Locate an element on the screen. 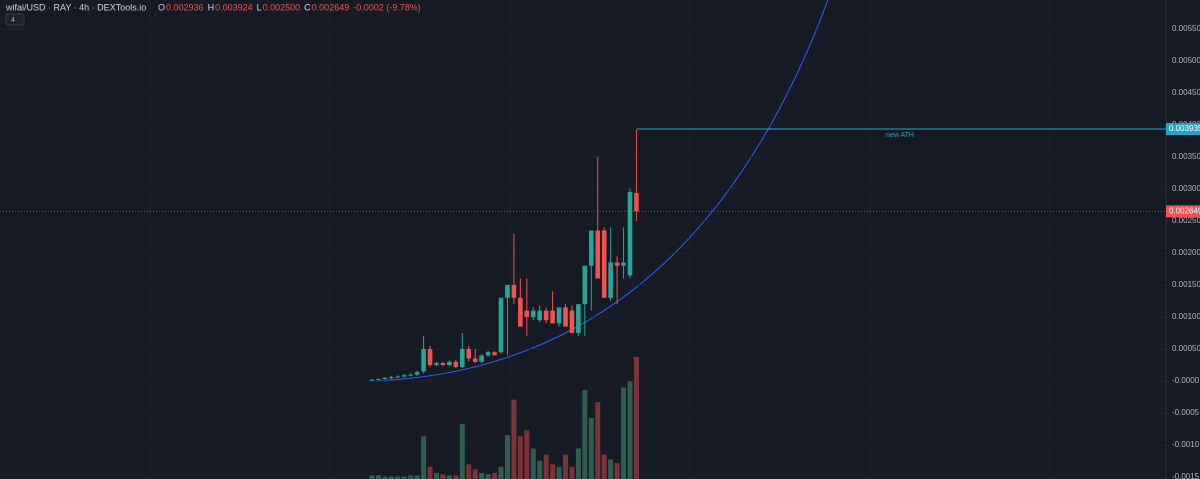 The image size is (1200, 479). chart-title: wifai/USD · RAY · 4h · DEXTools.io is located at coordinates (75, 7).